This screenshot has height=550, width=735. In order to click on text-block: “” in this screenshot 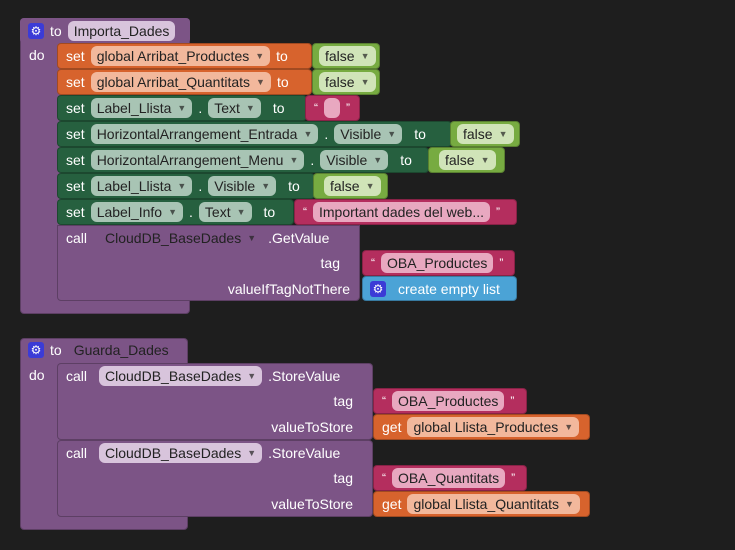, I will do `click(332, 108)`.